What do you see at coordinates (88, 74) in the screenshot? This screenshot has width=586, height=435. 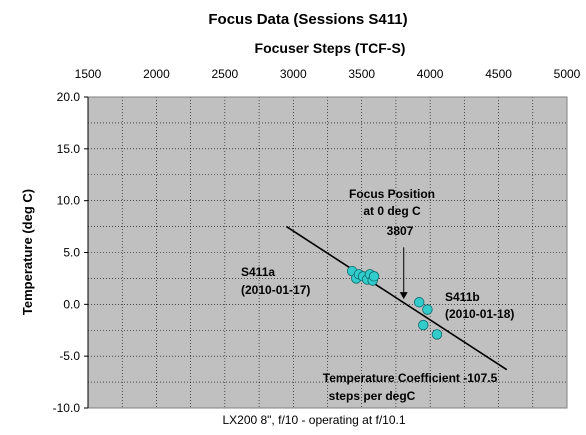 I see `x-tick-label: 1500` at bounding box center [88, 74].